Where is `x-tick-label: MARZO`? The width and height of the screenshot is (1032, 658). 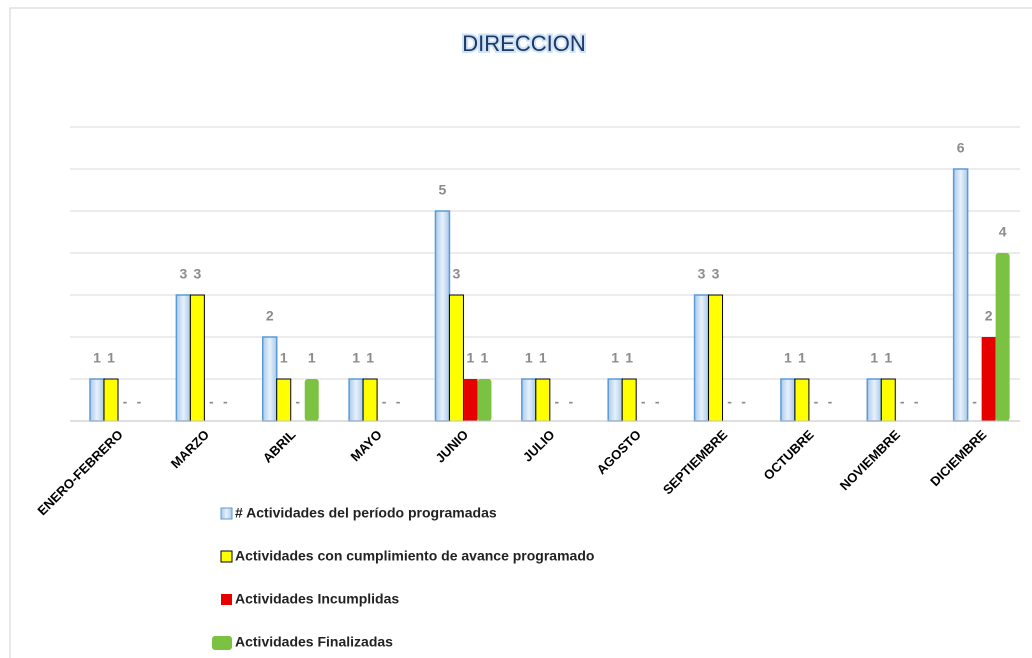 x-tick-label: MARZO is located at coordinates (190, 449).